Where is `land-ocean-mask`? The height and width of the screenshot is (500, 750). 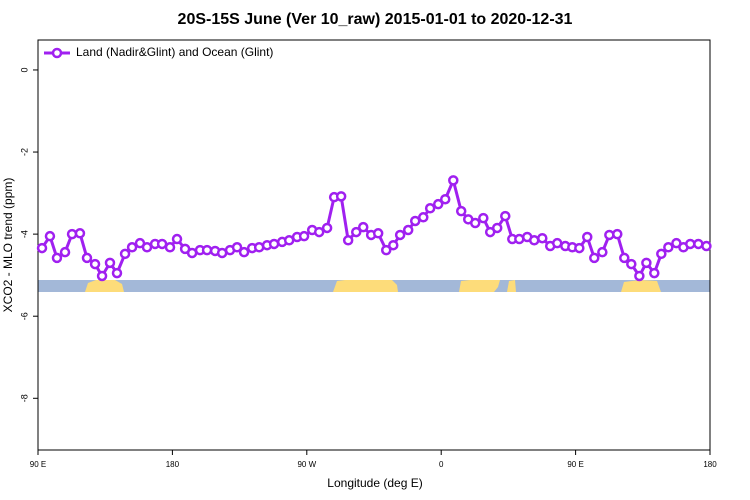
land-ocean-mask is located at coordinates (374, 286).